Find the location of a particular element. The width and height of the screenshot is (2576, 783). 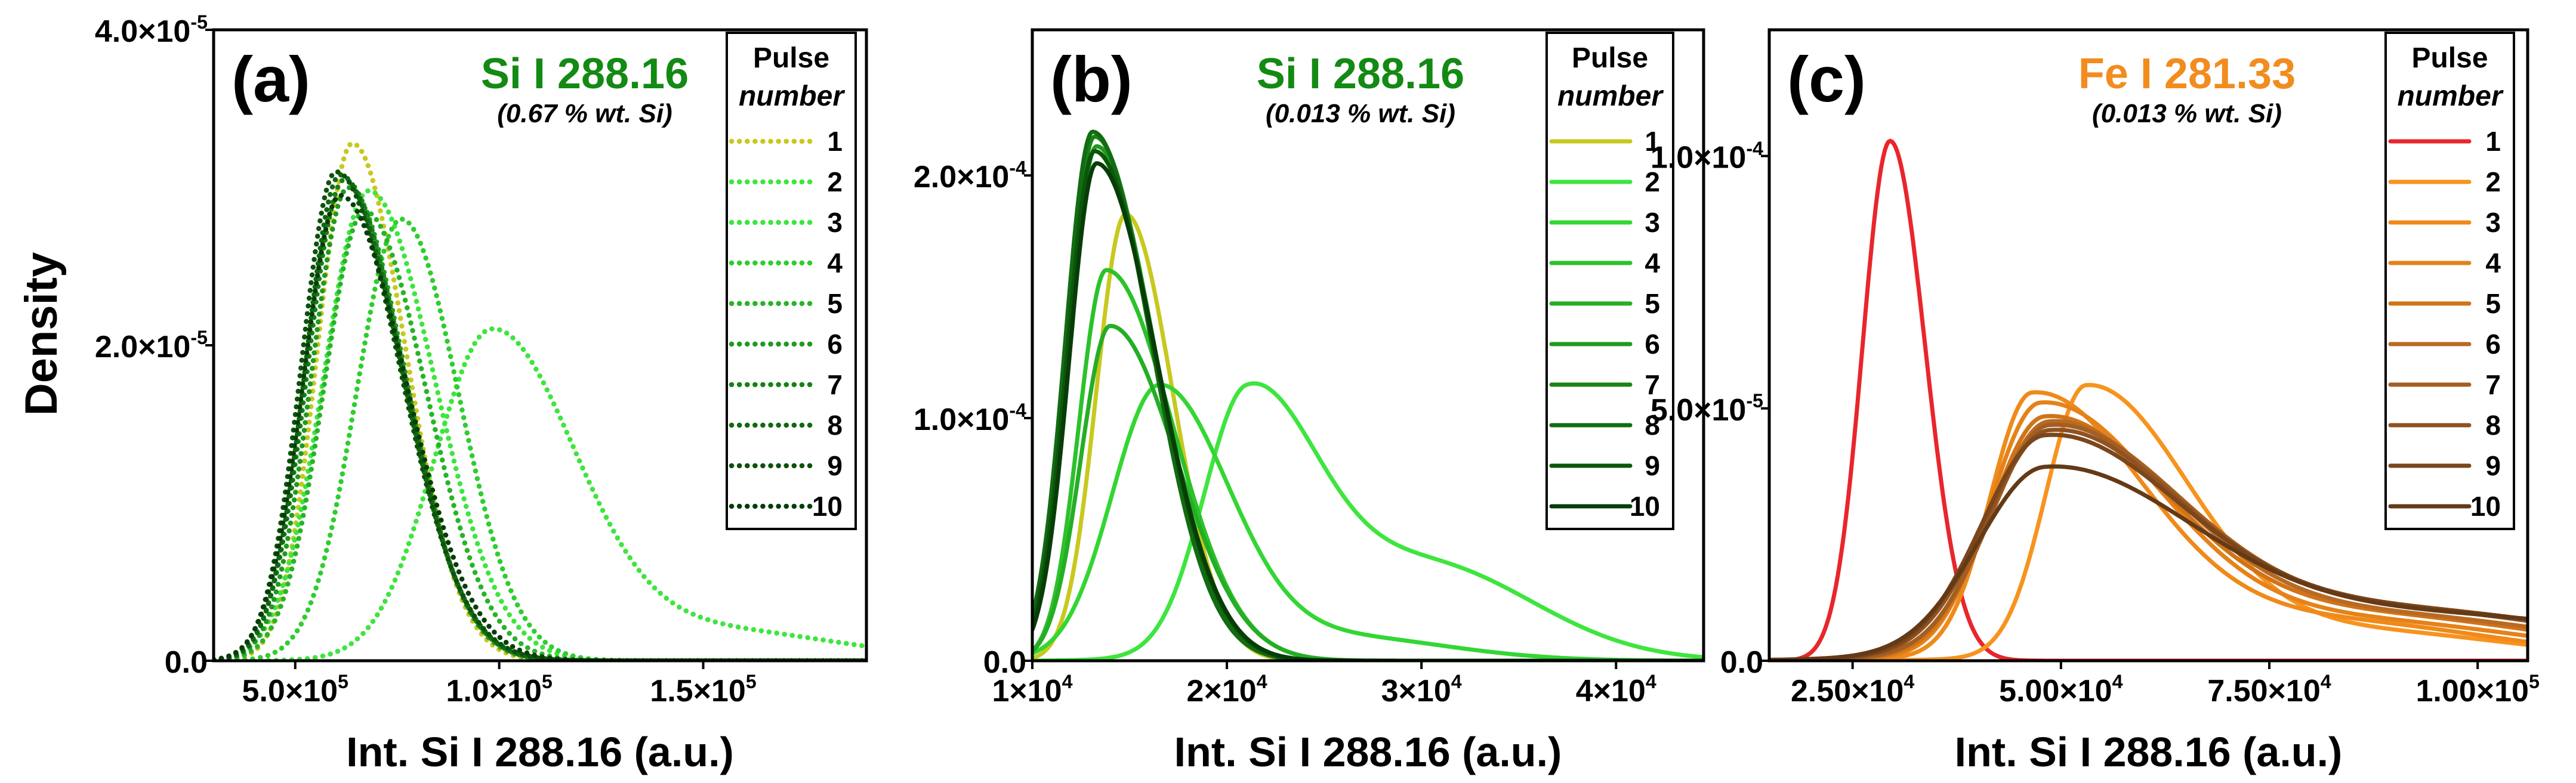

shared-y-axis-label: Density is located at coordinates (42, 334).